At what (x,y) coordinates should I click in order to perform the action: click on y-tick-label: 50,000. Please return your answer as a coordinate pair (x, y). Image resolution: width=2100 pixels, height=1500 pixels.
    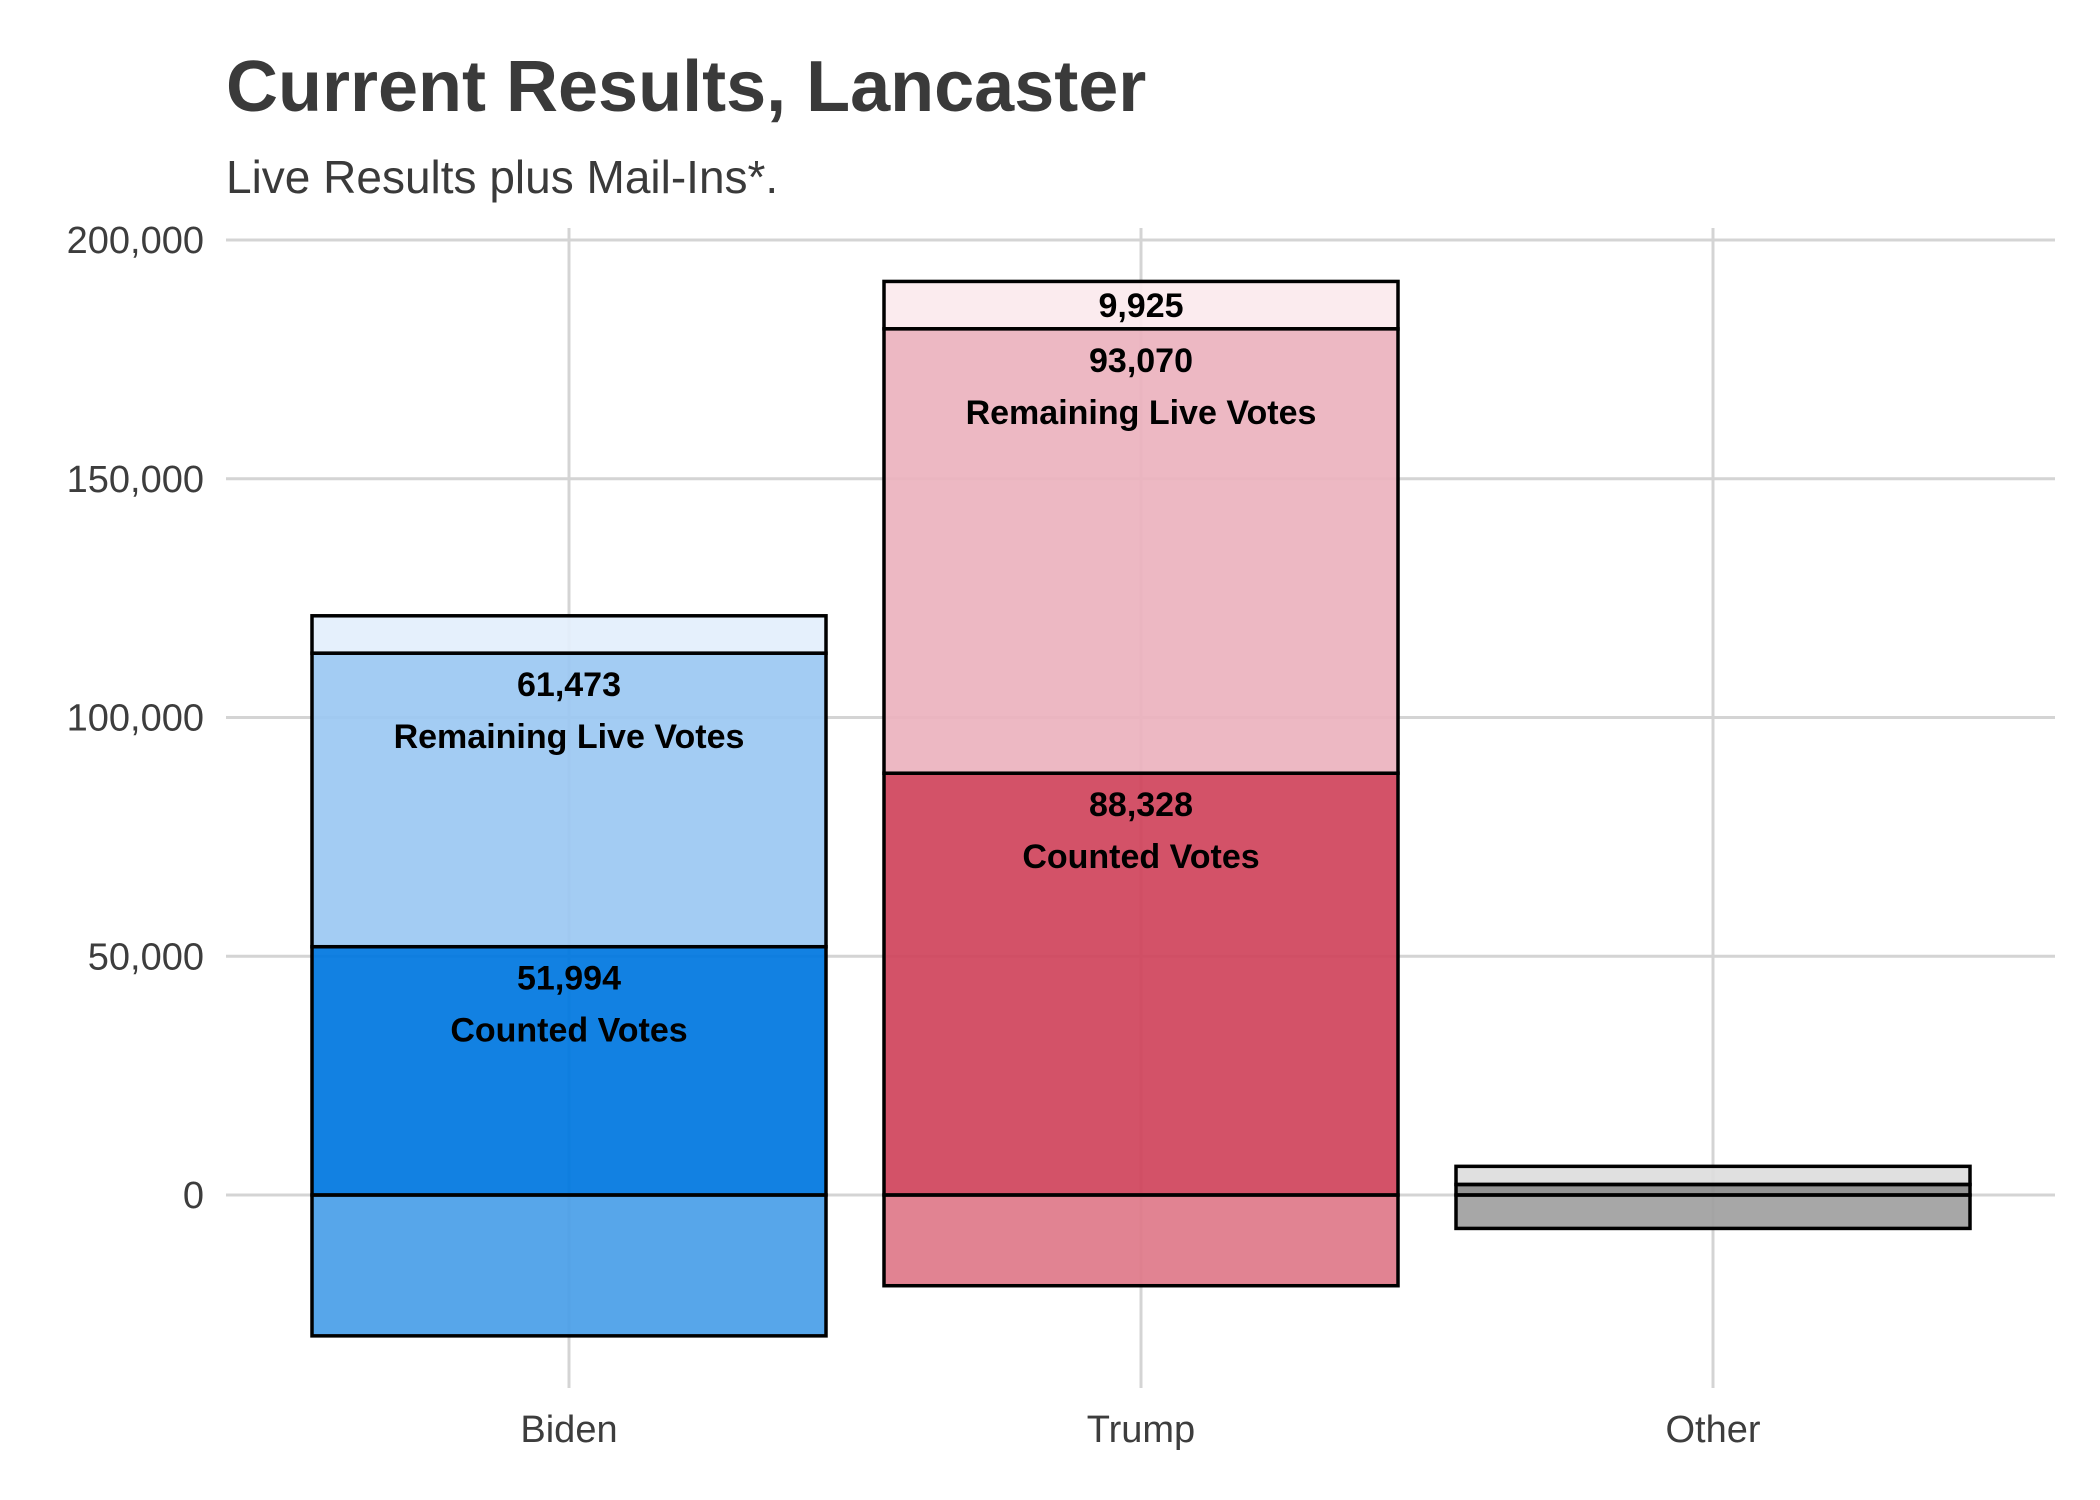
    Looking at the image, I should click on (146, 957).